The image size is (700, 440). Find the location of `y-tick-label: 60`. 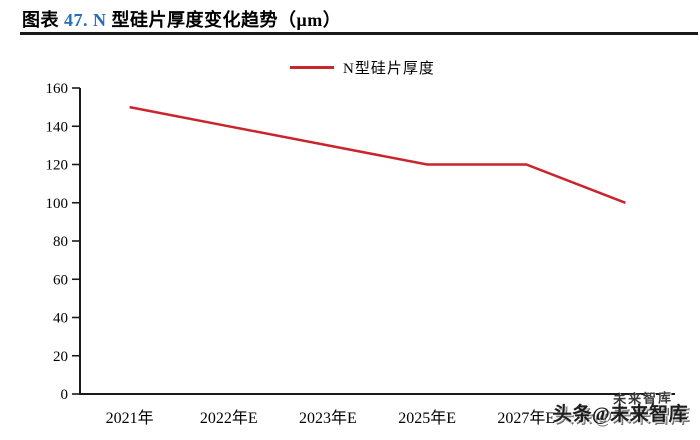

y-tick-label: 60 is located at coordinates (60, 280).